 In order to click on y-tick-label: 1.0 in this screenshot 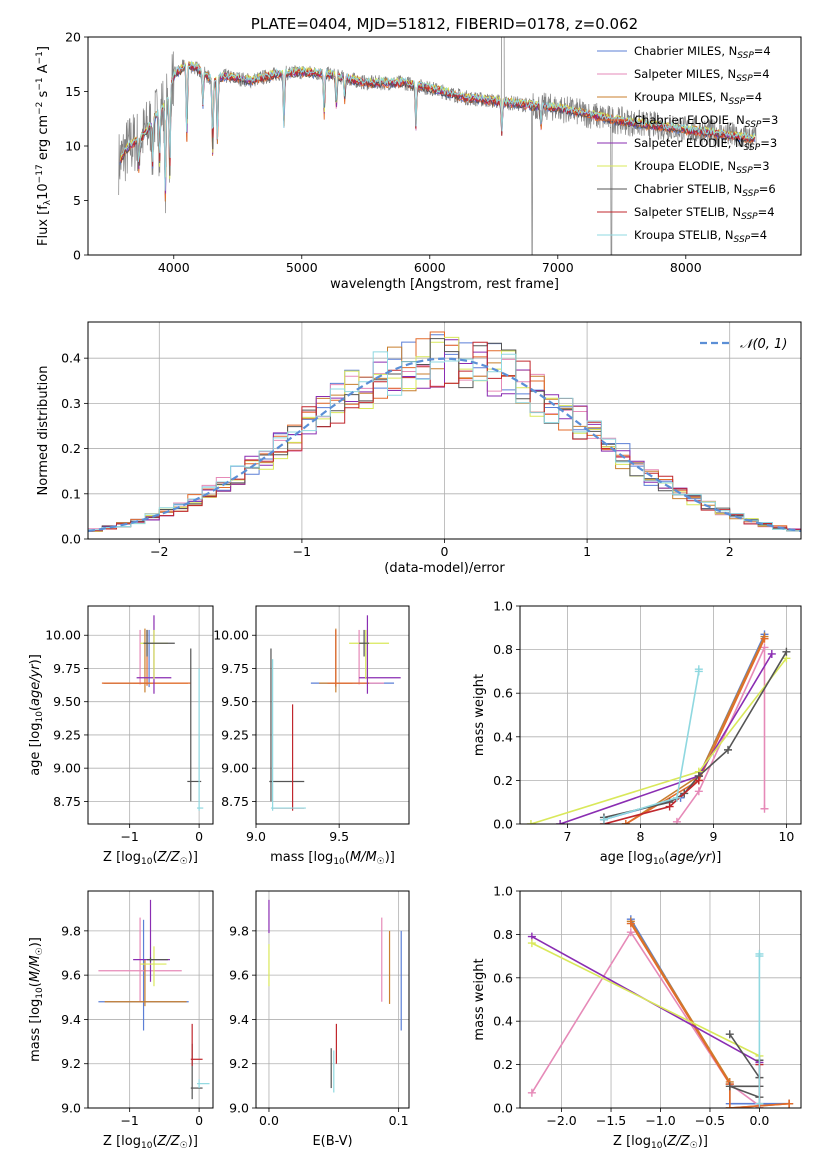, I will do `click(503, 606)`.